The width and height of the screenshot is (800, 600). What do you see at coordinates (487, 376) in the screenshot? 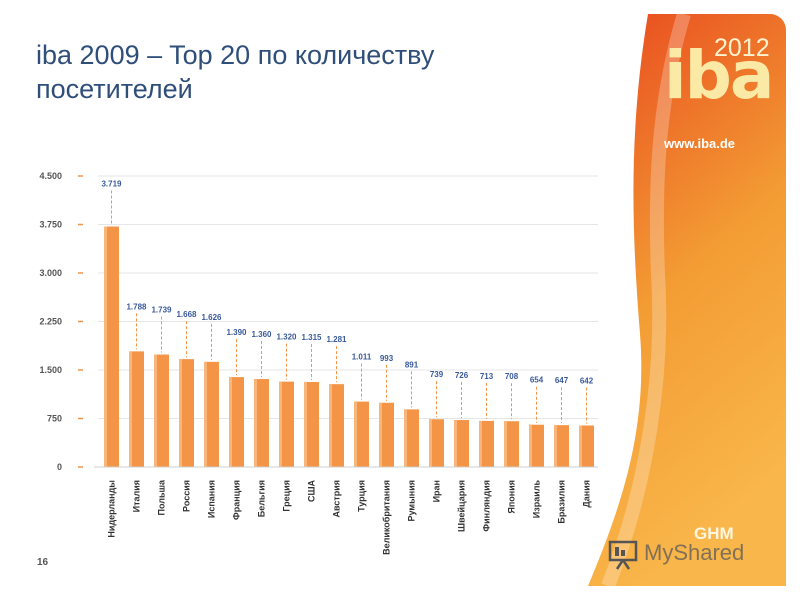
I see `data-label: 713` at bounding box center [487, 376].